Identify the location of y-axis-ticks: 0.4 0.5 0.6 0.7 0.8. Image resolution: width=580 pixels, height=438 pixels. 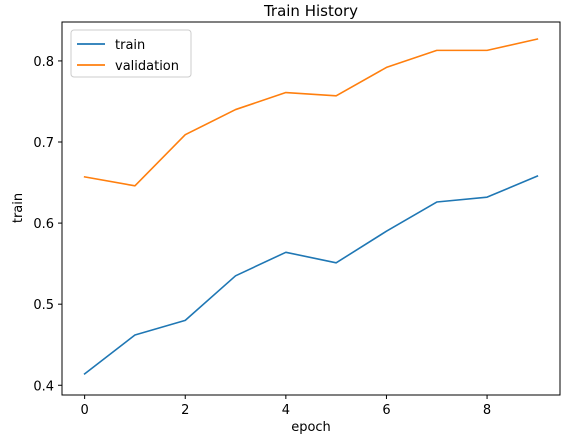
(47, 224).